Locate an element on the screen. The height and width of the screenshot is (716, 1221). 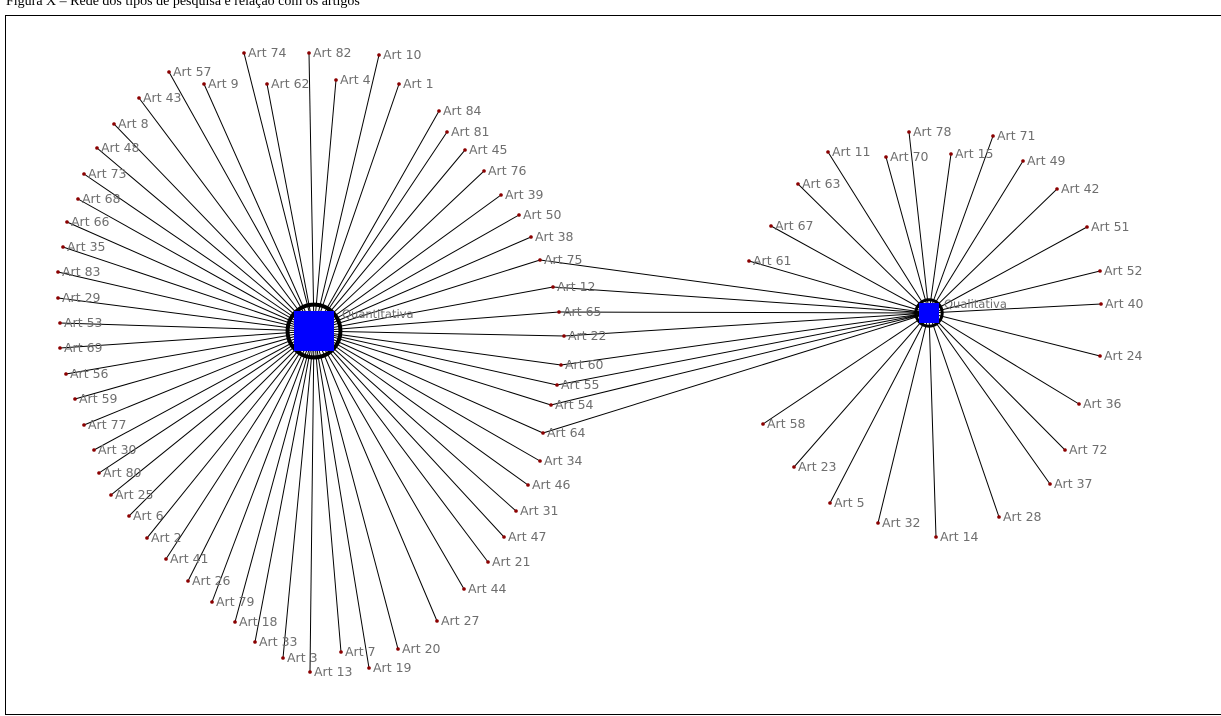
node-label-art-55: Art 55 is located at coordinates (580, 384).